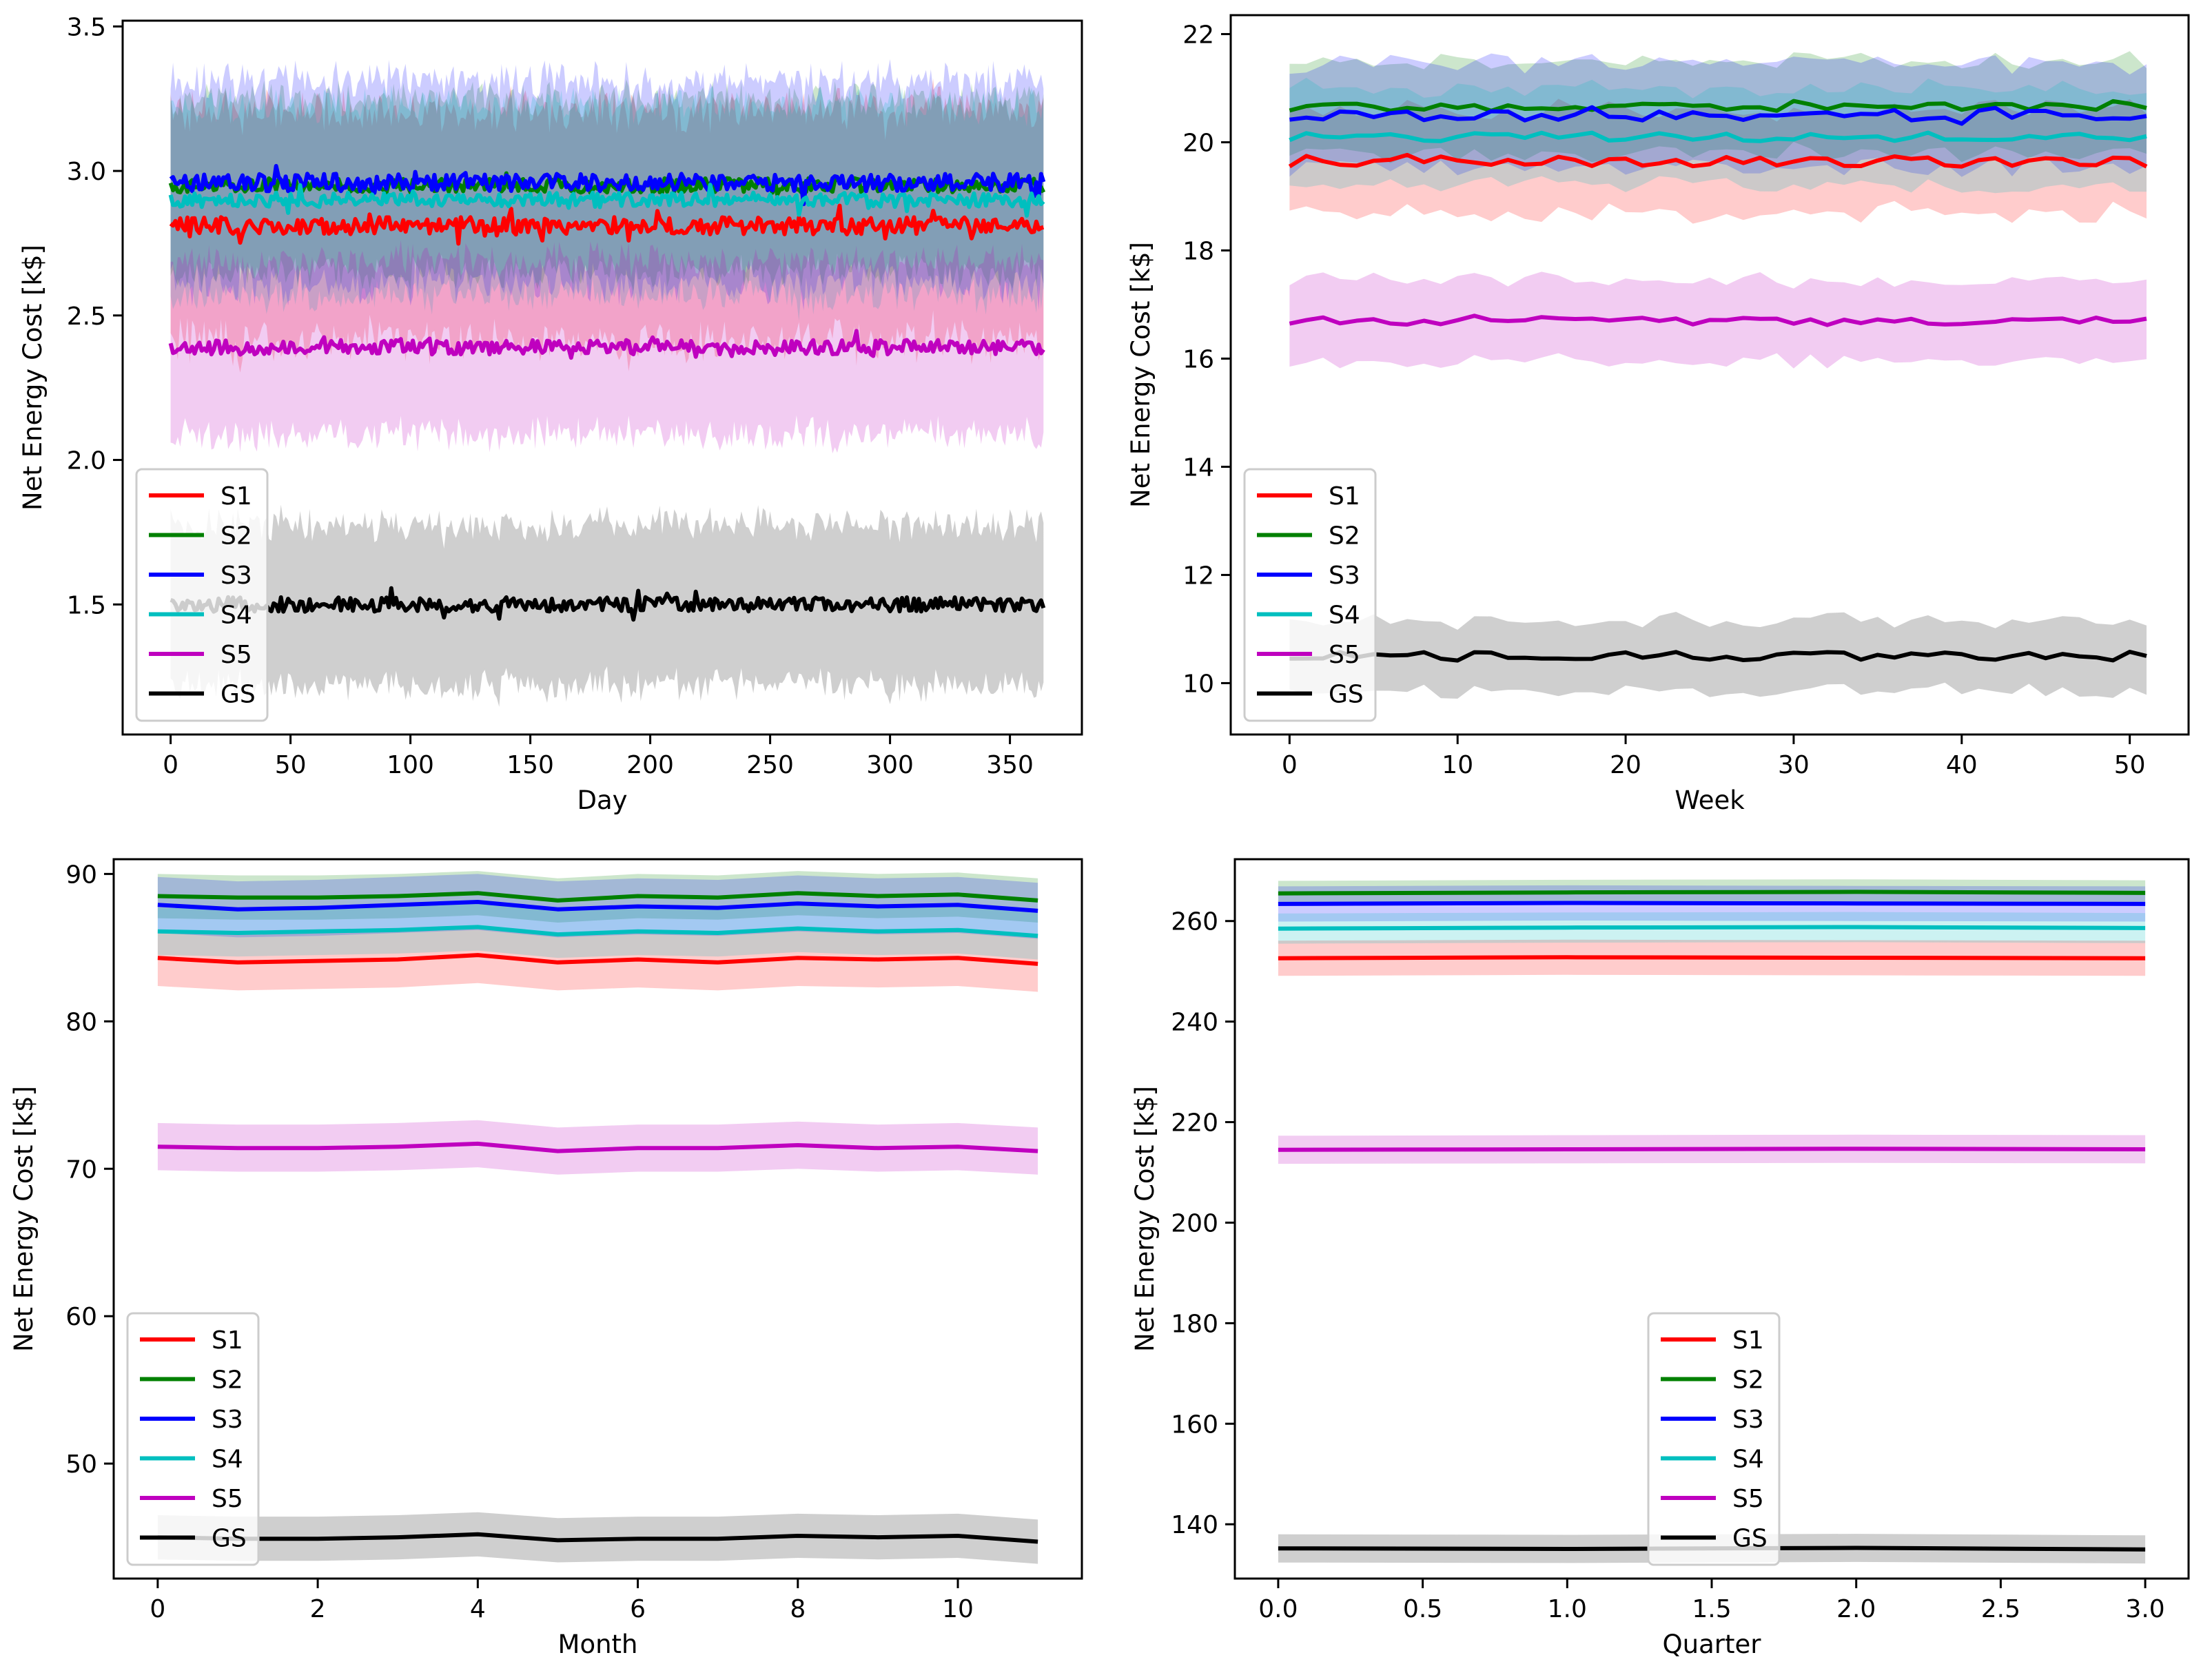 The image size is (2212, 1664). What do you see at coordinates (798, 1609) in the screenshot?
I see `x-tick-label: 8` at bounding box center [798, 1609].